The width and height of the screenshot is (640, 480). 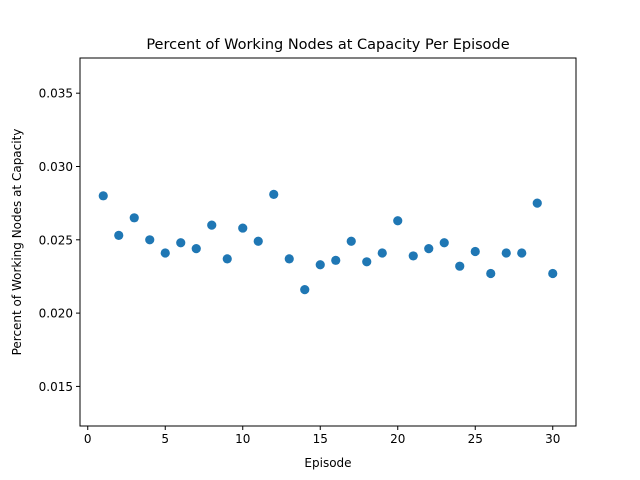 I want to click on x-axis-label: Episode, so click(x=327, y=463).